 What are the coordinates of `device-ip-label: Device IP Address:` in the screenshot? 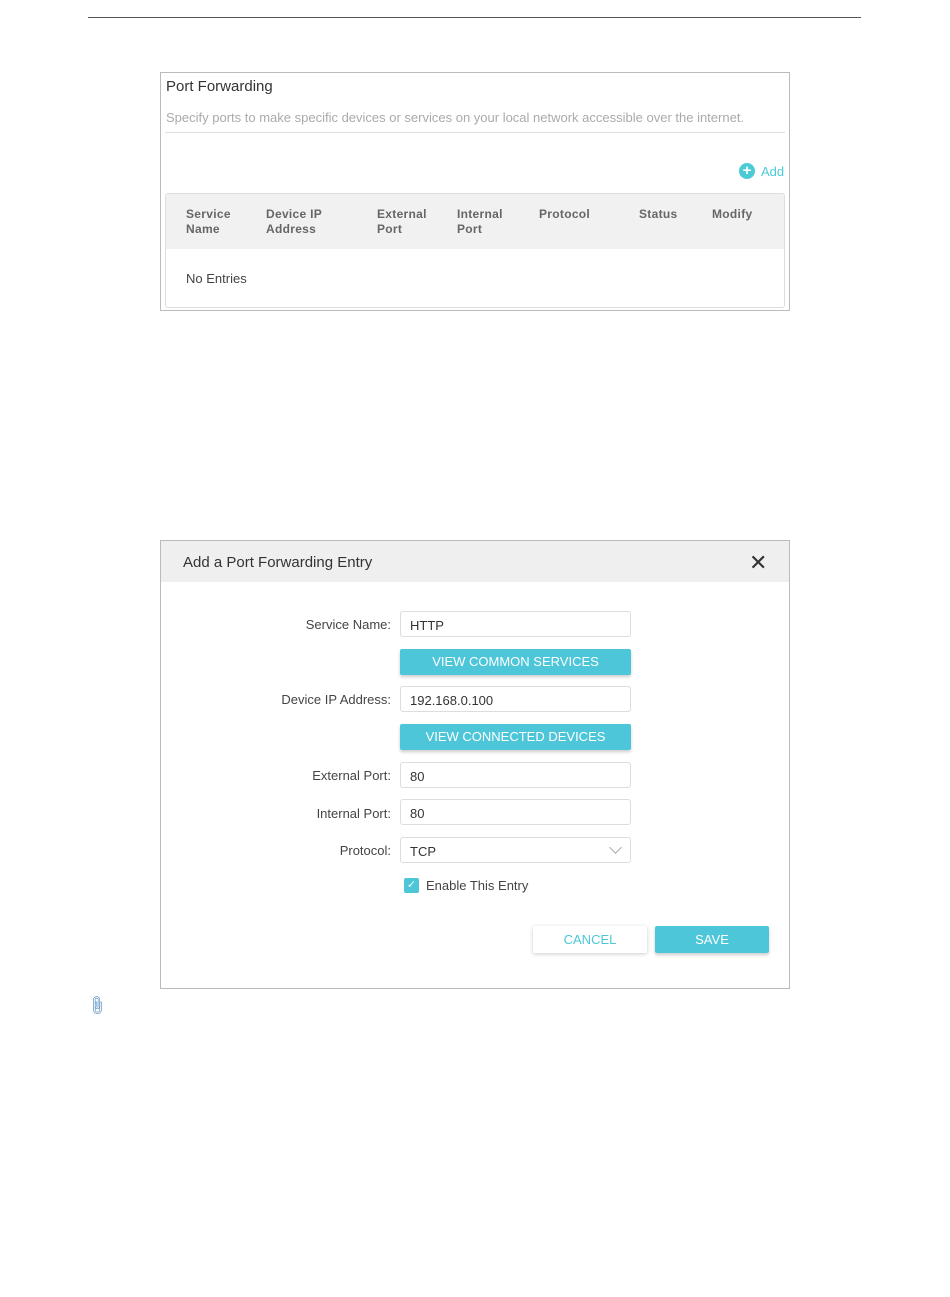 It's located at (336, 699).